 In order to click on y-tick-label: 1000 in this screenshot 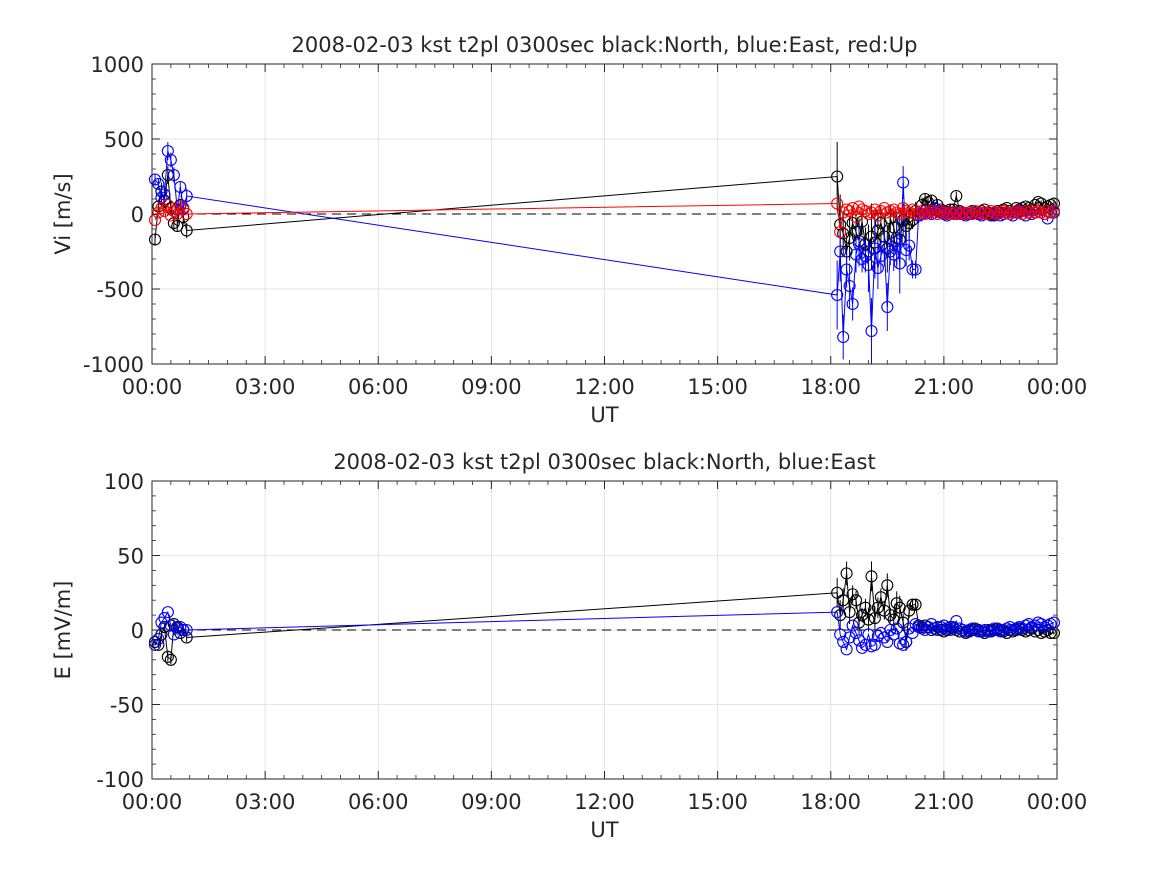, I will do `click(117, 65)`.